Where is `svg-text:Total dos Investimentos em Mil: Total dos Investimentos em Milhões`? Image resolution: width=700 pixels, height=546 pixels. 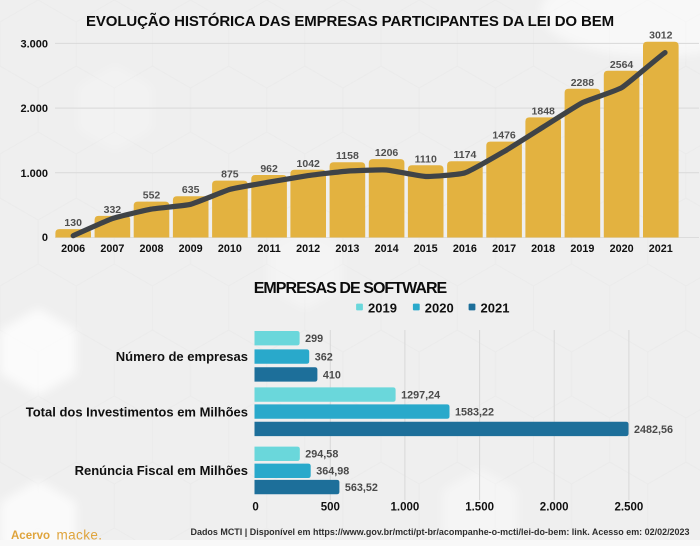 svg-text:Total dos Investimentos em Mil: Total dos Investimentos em Milhões is located at coordinates (137, 411).